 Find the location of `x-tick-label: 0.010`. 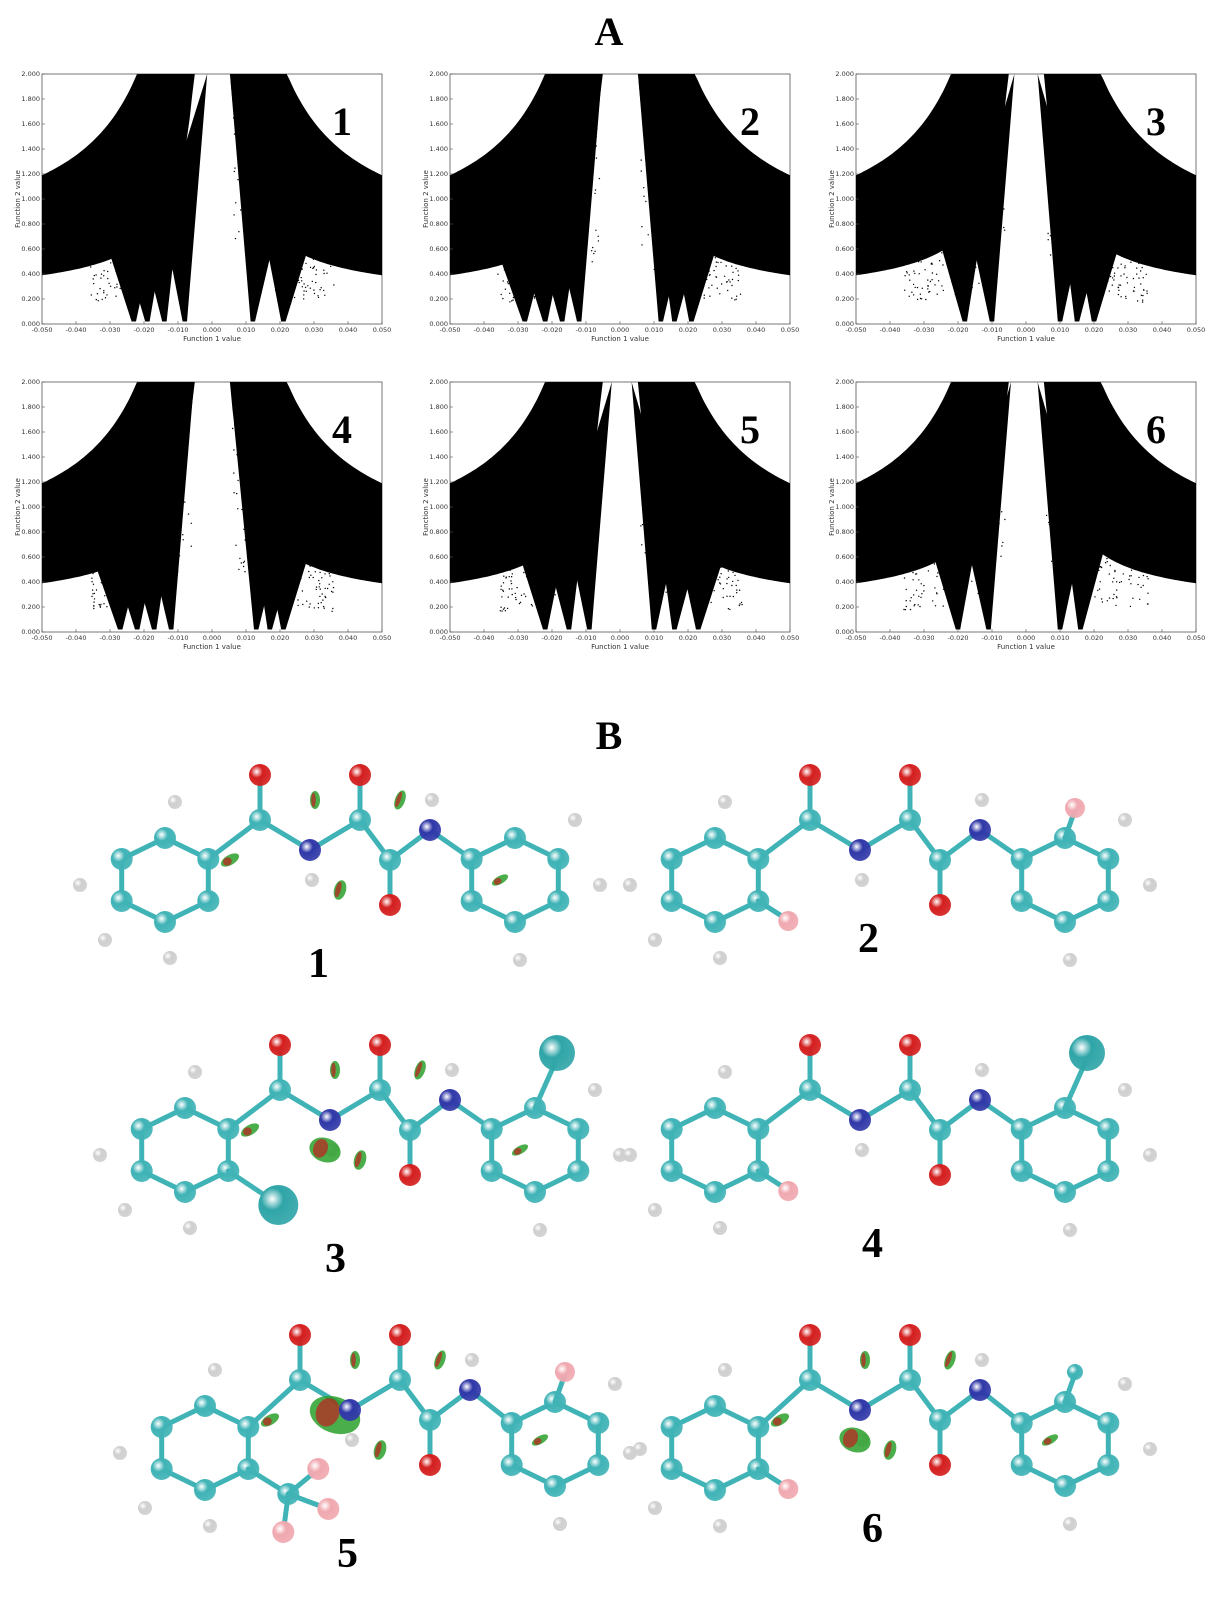

x-tick-label: 0.010 is located at coordinates (246, 638).